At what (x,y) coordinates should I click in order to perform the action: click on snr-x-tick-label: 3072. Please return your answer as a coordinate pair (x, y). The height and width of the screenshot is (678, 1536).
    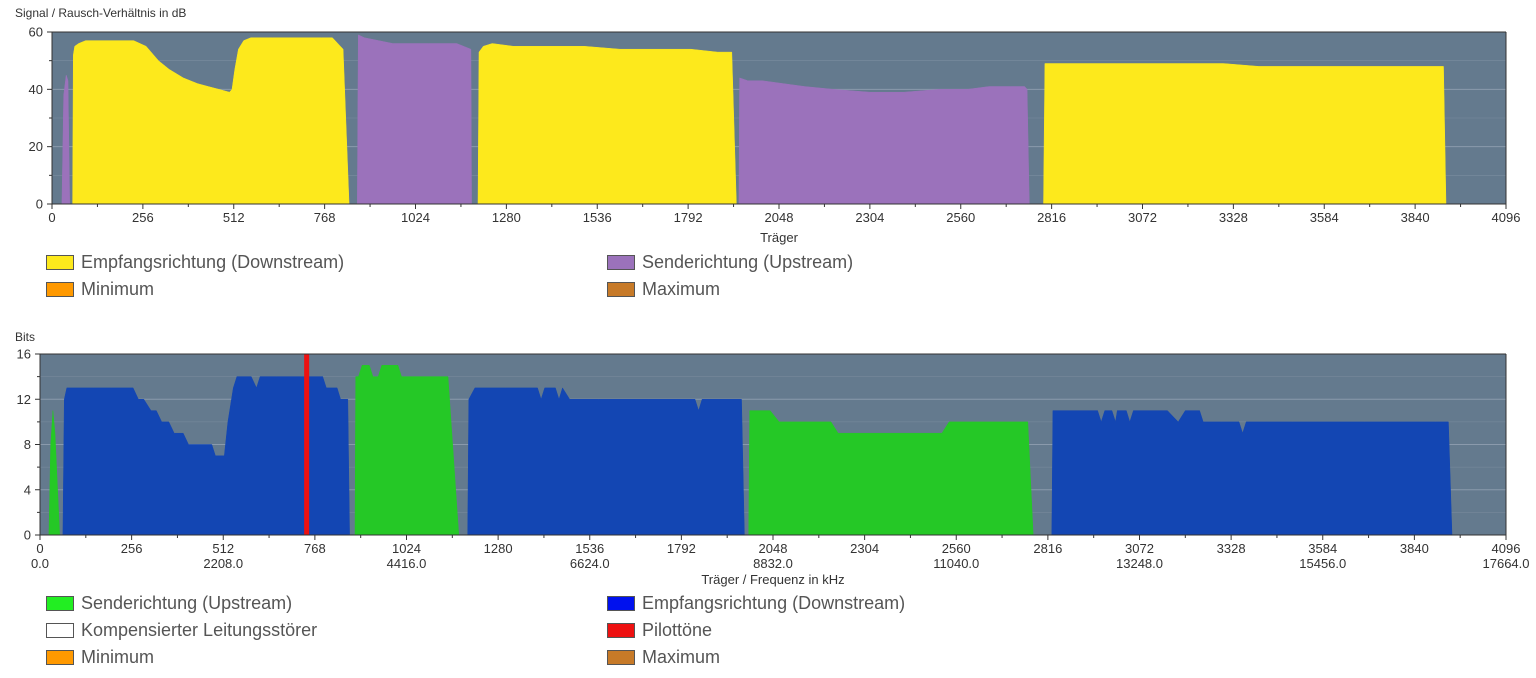
    Looking at the image, I should click on (1142, 217).